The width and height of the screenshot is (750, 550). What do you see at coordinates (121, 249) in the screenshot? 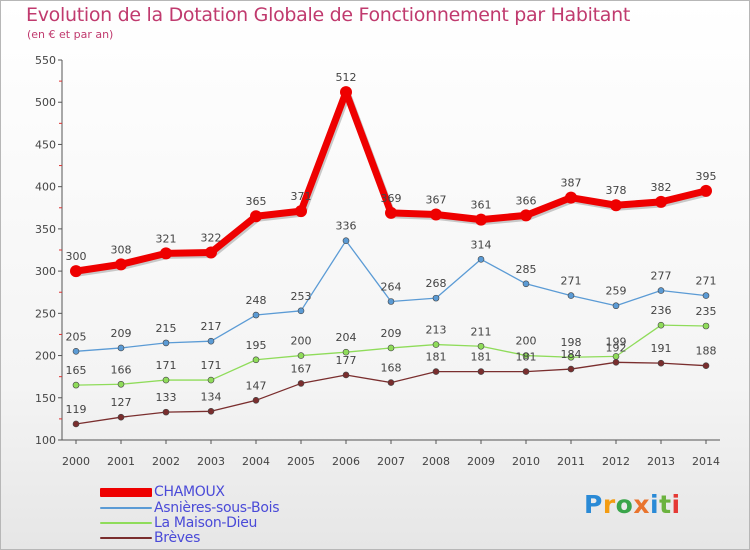
I see `data-label: 308` at bounding box center [121, 249].